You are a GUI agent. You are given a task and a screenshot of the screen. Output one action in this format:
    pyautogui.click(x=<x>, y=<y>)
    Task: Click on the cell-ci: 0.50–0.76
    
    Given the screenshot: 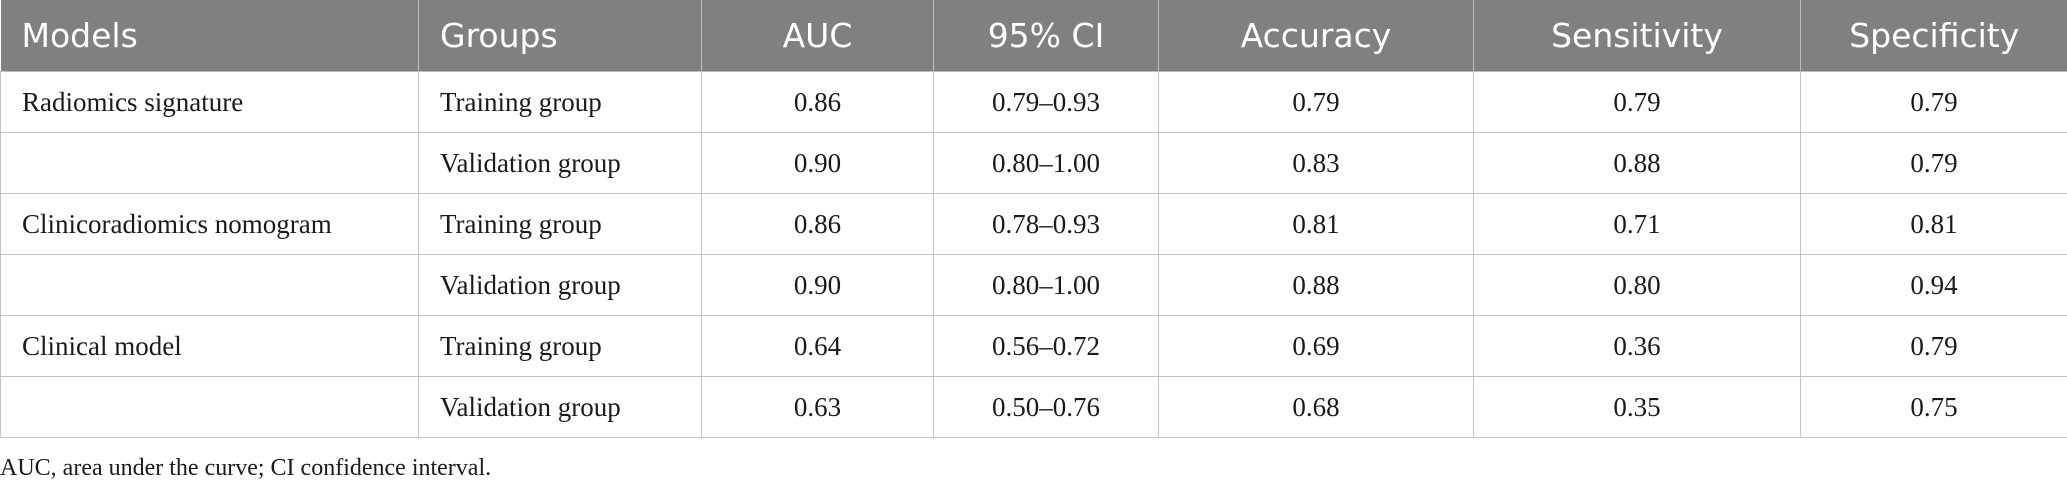 What is the action you would take?
    pyautogui.click(x=1046, y=407)
    